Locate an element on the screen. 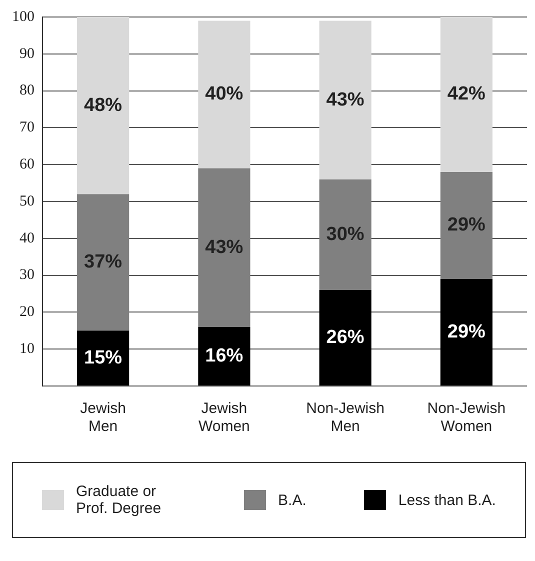 The height and width of the screenshot is (561, 535). x-tick-label: Non-Jewish Women is located at coordinates (466, 418).